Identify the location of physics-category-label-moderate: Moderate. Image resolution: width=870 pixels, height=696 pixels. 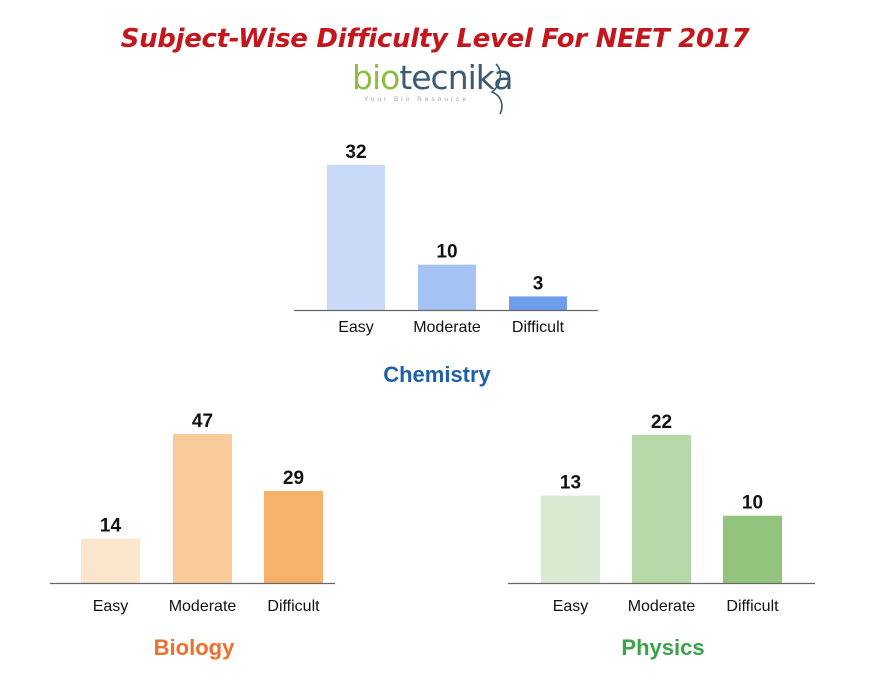
(662, 606).